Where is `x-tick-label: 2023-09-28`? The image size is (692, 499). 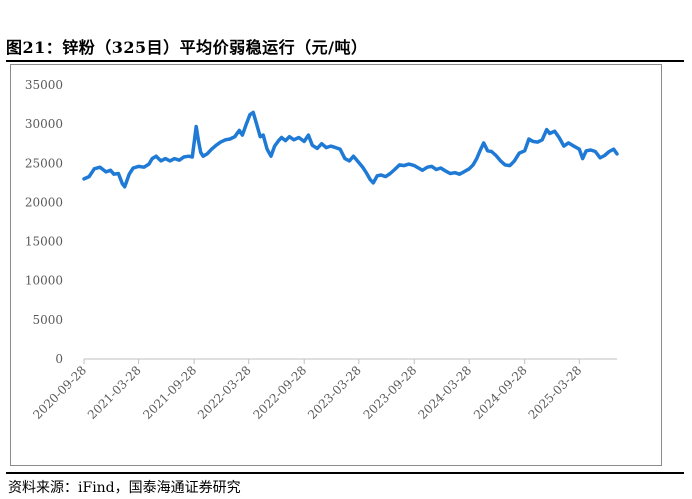 x-tick-label: 2023-09-28 is located at coordinates (390, 392).